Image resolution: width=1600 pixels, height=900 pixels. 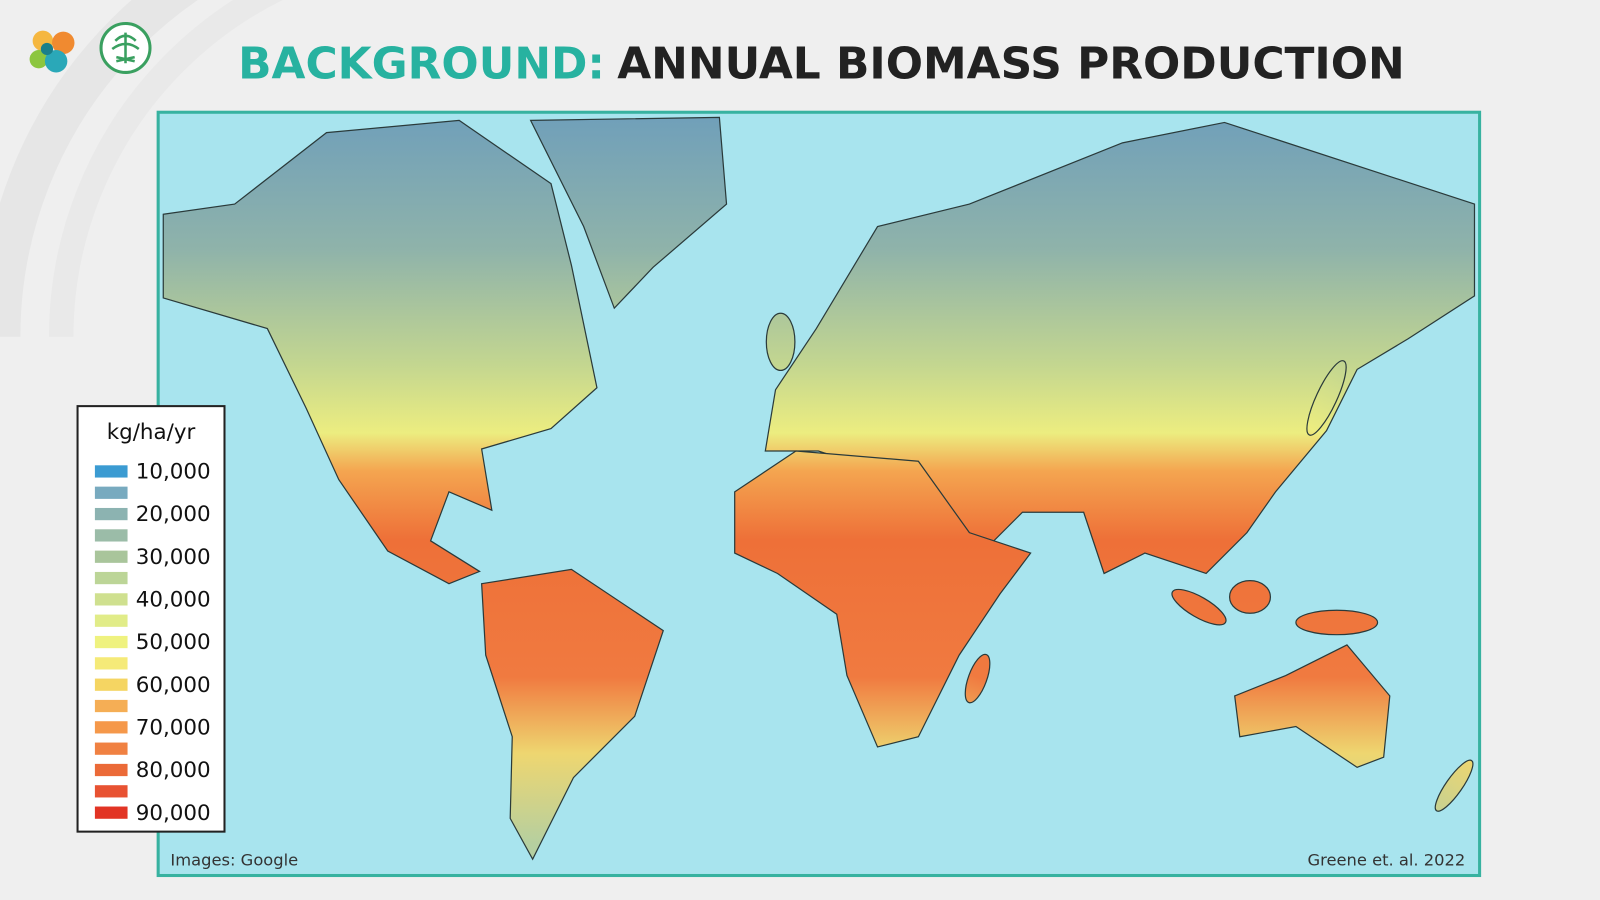 I want to click on legend-label: 20,000, so click(x=173, y=514).